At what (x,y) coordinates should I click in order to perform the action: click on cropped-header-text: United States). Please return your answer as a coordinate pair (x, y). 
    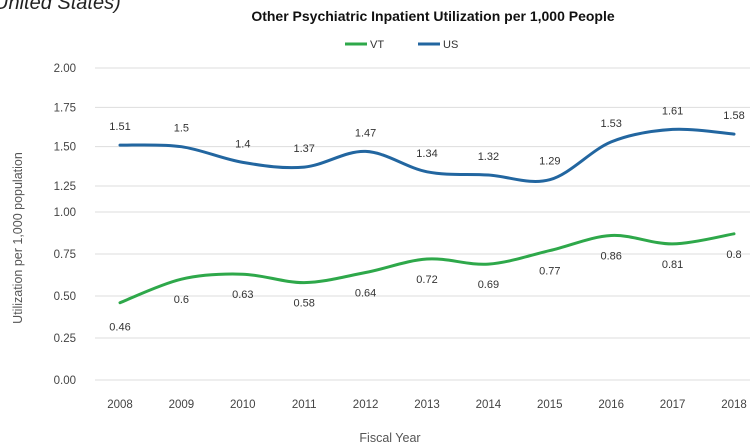
    Looking at the image, I should click on (60, 7).